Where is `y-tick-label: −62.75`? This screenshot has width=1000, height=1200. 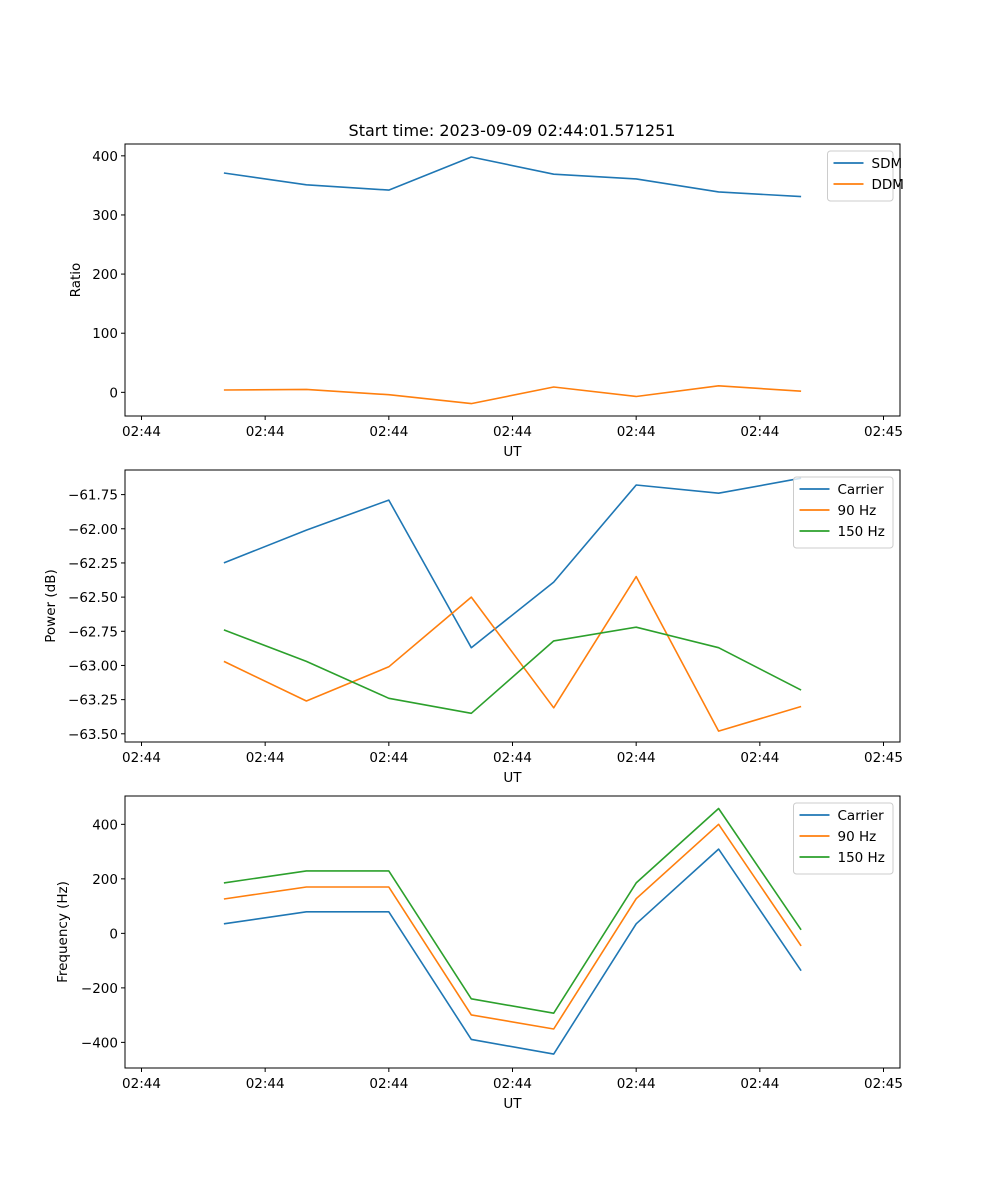
y-tick-label: −62.75 is located at coordinates (93, 632).